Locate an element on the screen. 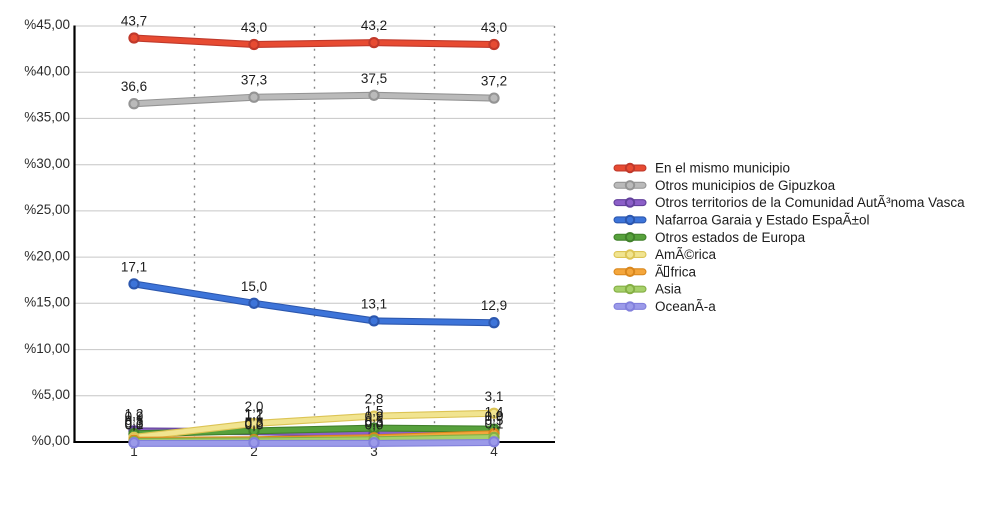 This screenshot has height=505, width=1000. svg-text: 43,7 is located at coordinates (134, 21).